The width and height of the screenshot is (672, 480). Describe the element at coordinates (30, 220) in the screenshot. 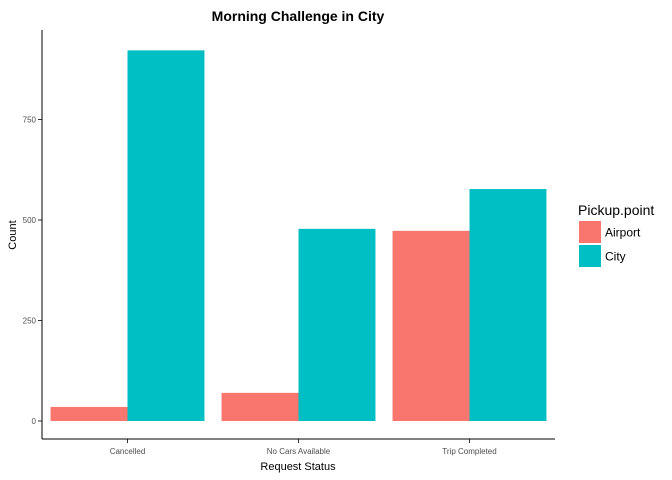

I see `y-tick-label: 500` at that location.